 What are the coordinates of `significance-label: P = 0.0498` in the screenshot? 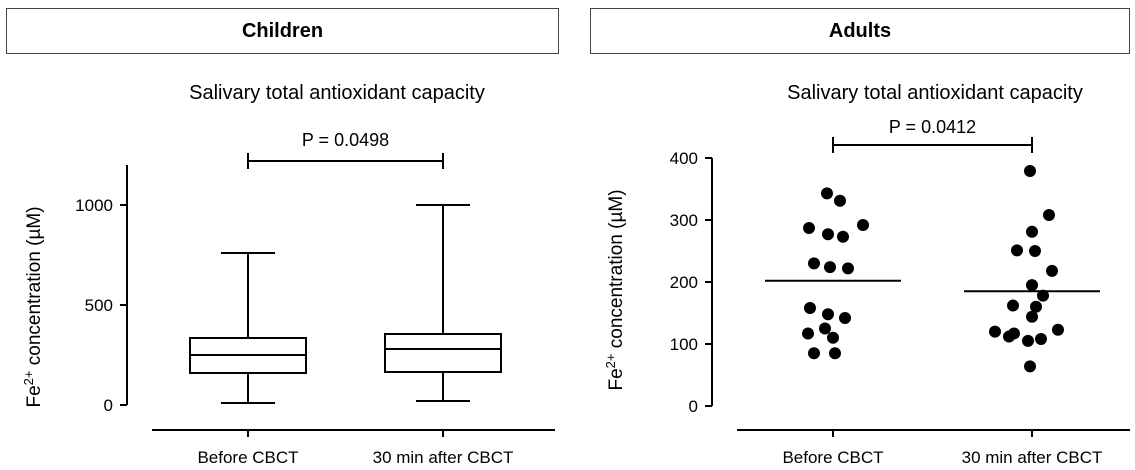 It's located at (345, 140).